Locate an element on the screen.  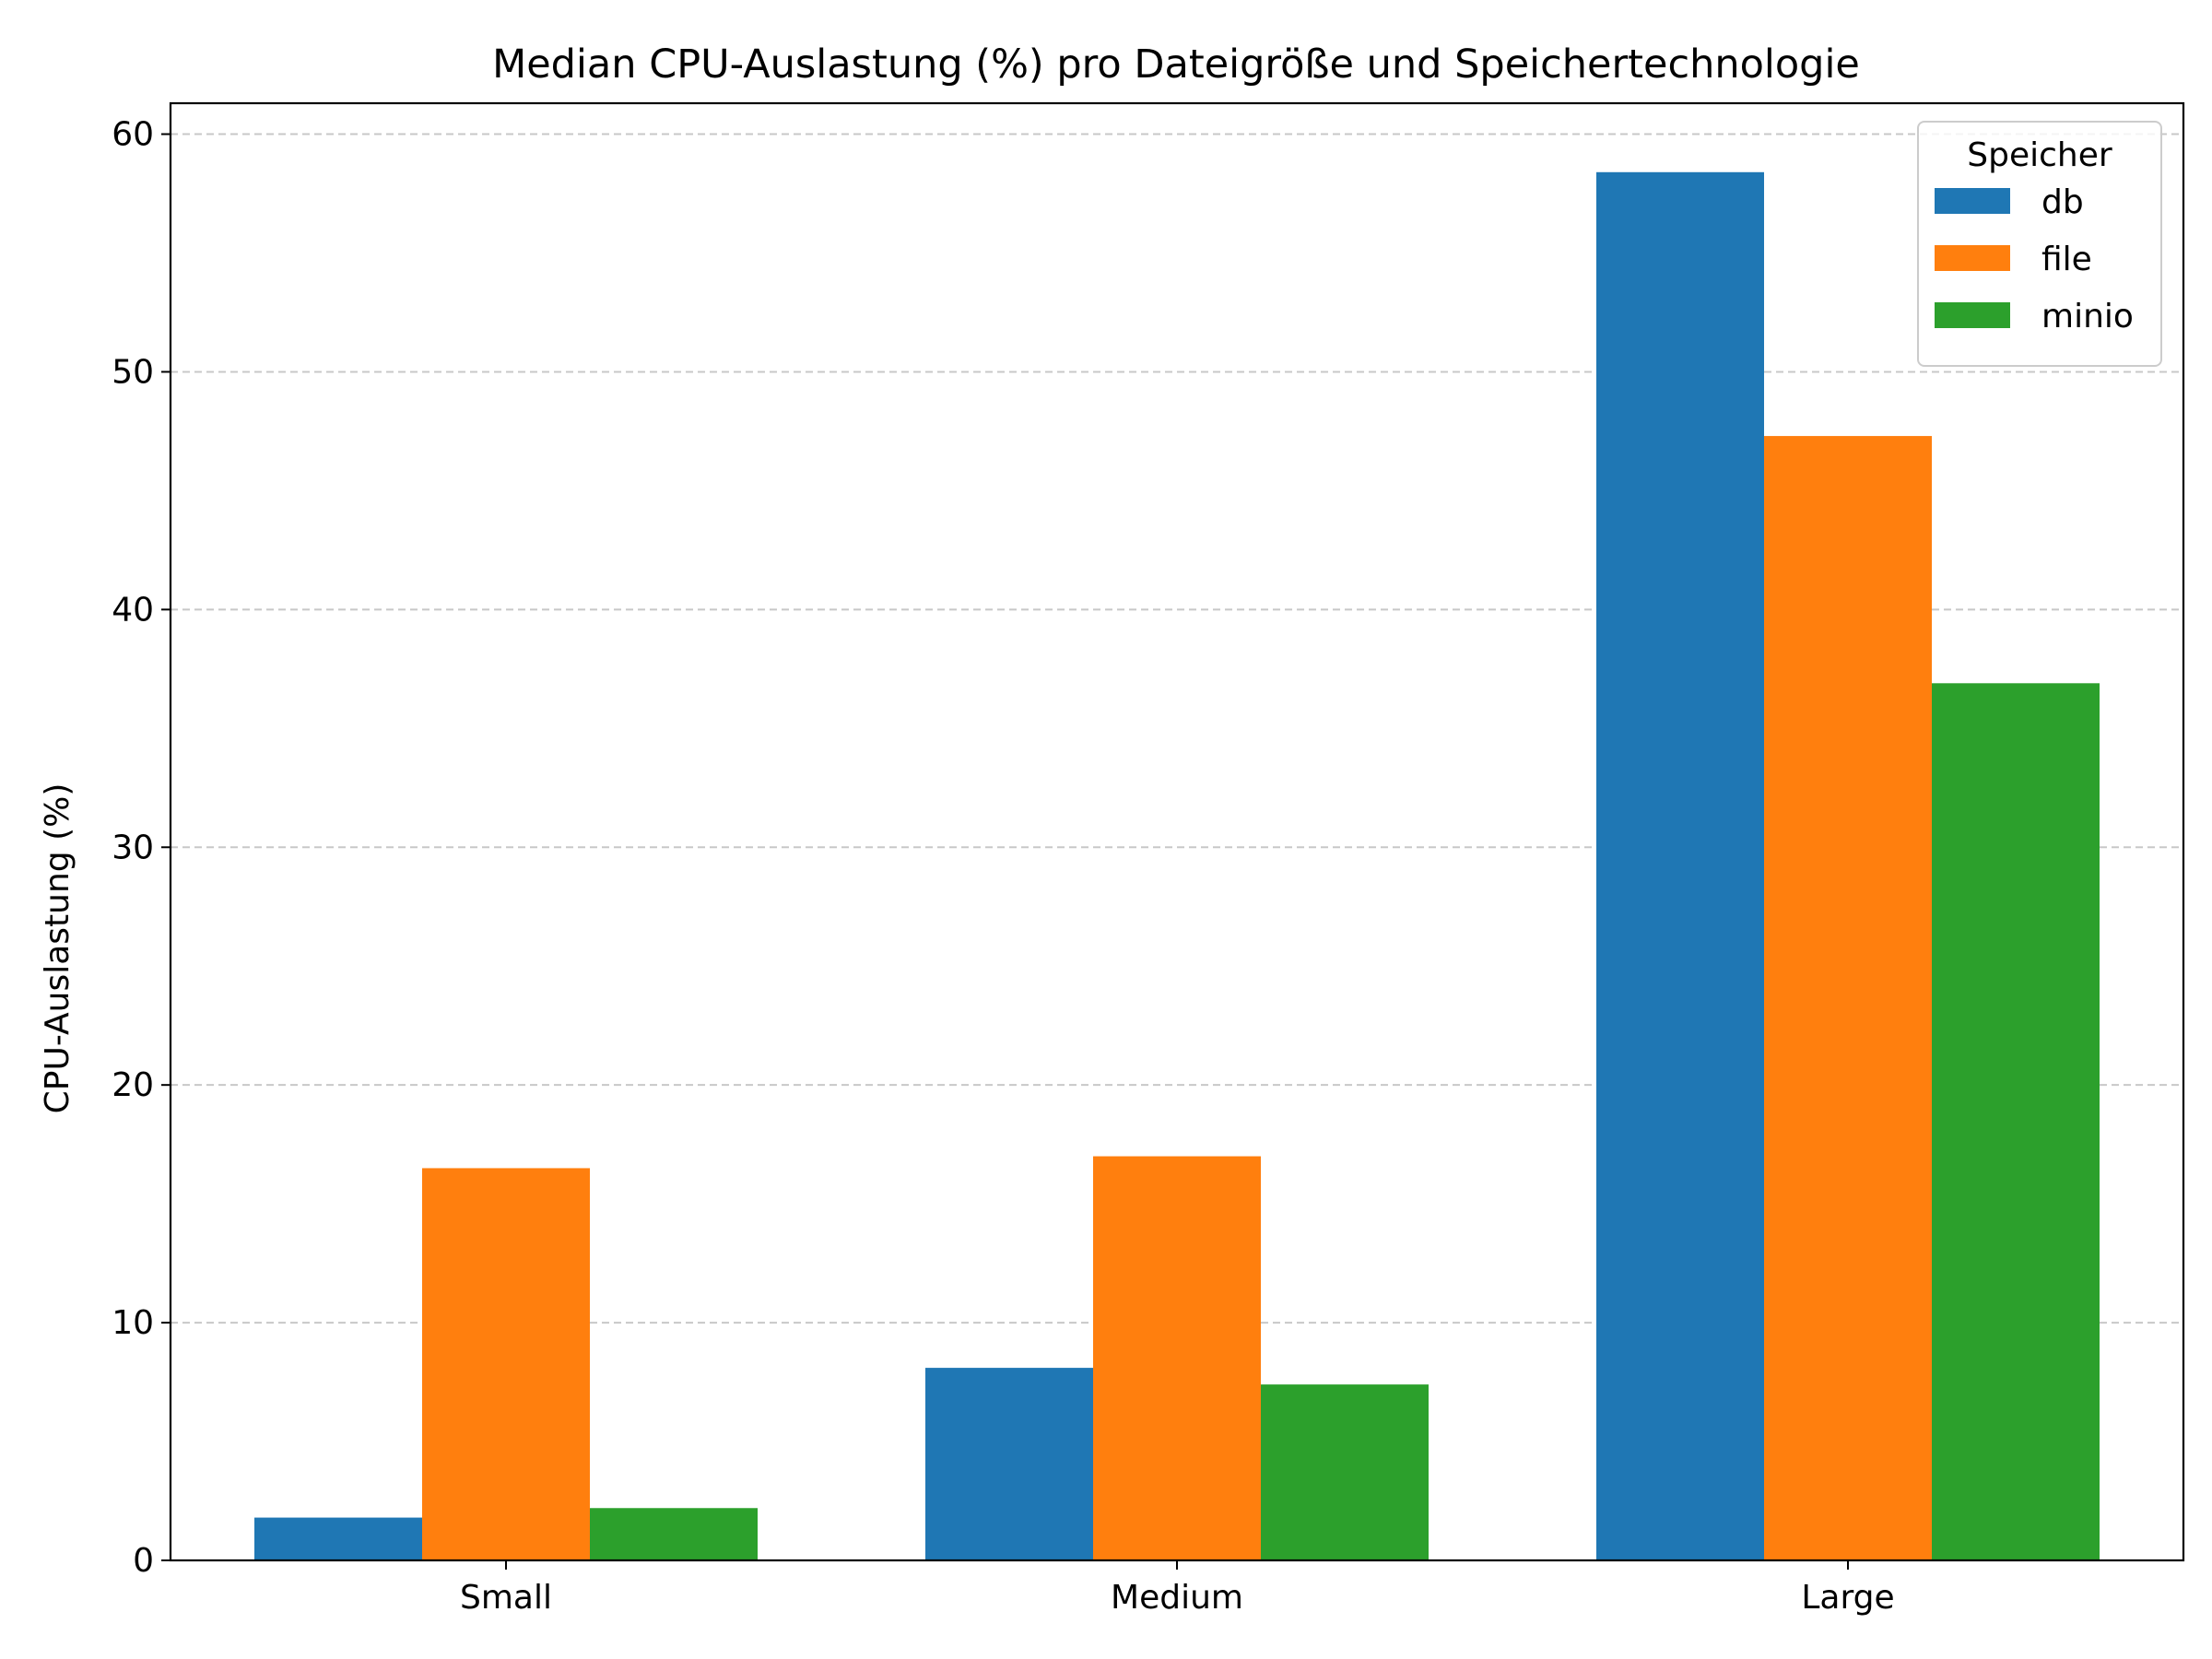
legend-label-minio: minio is located at coordinates (2087, 316).